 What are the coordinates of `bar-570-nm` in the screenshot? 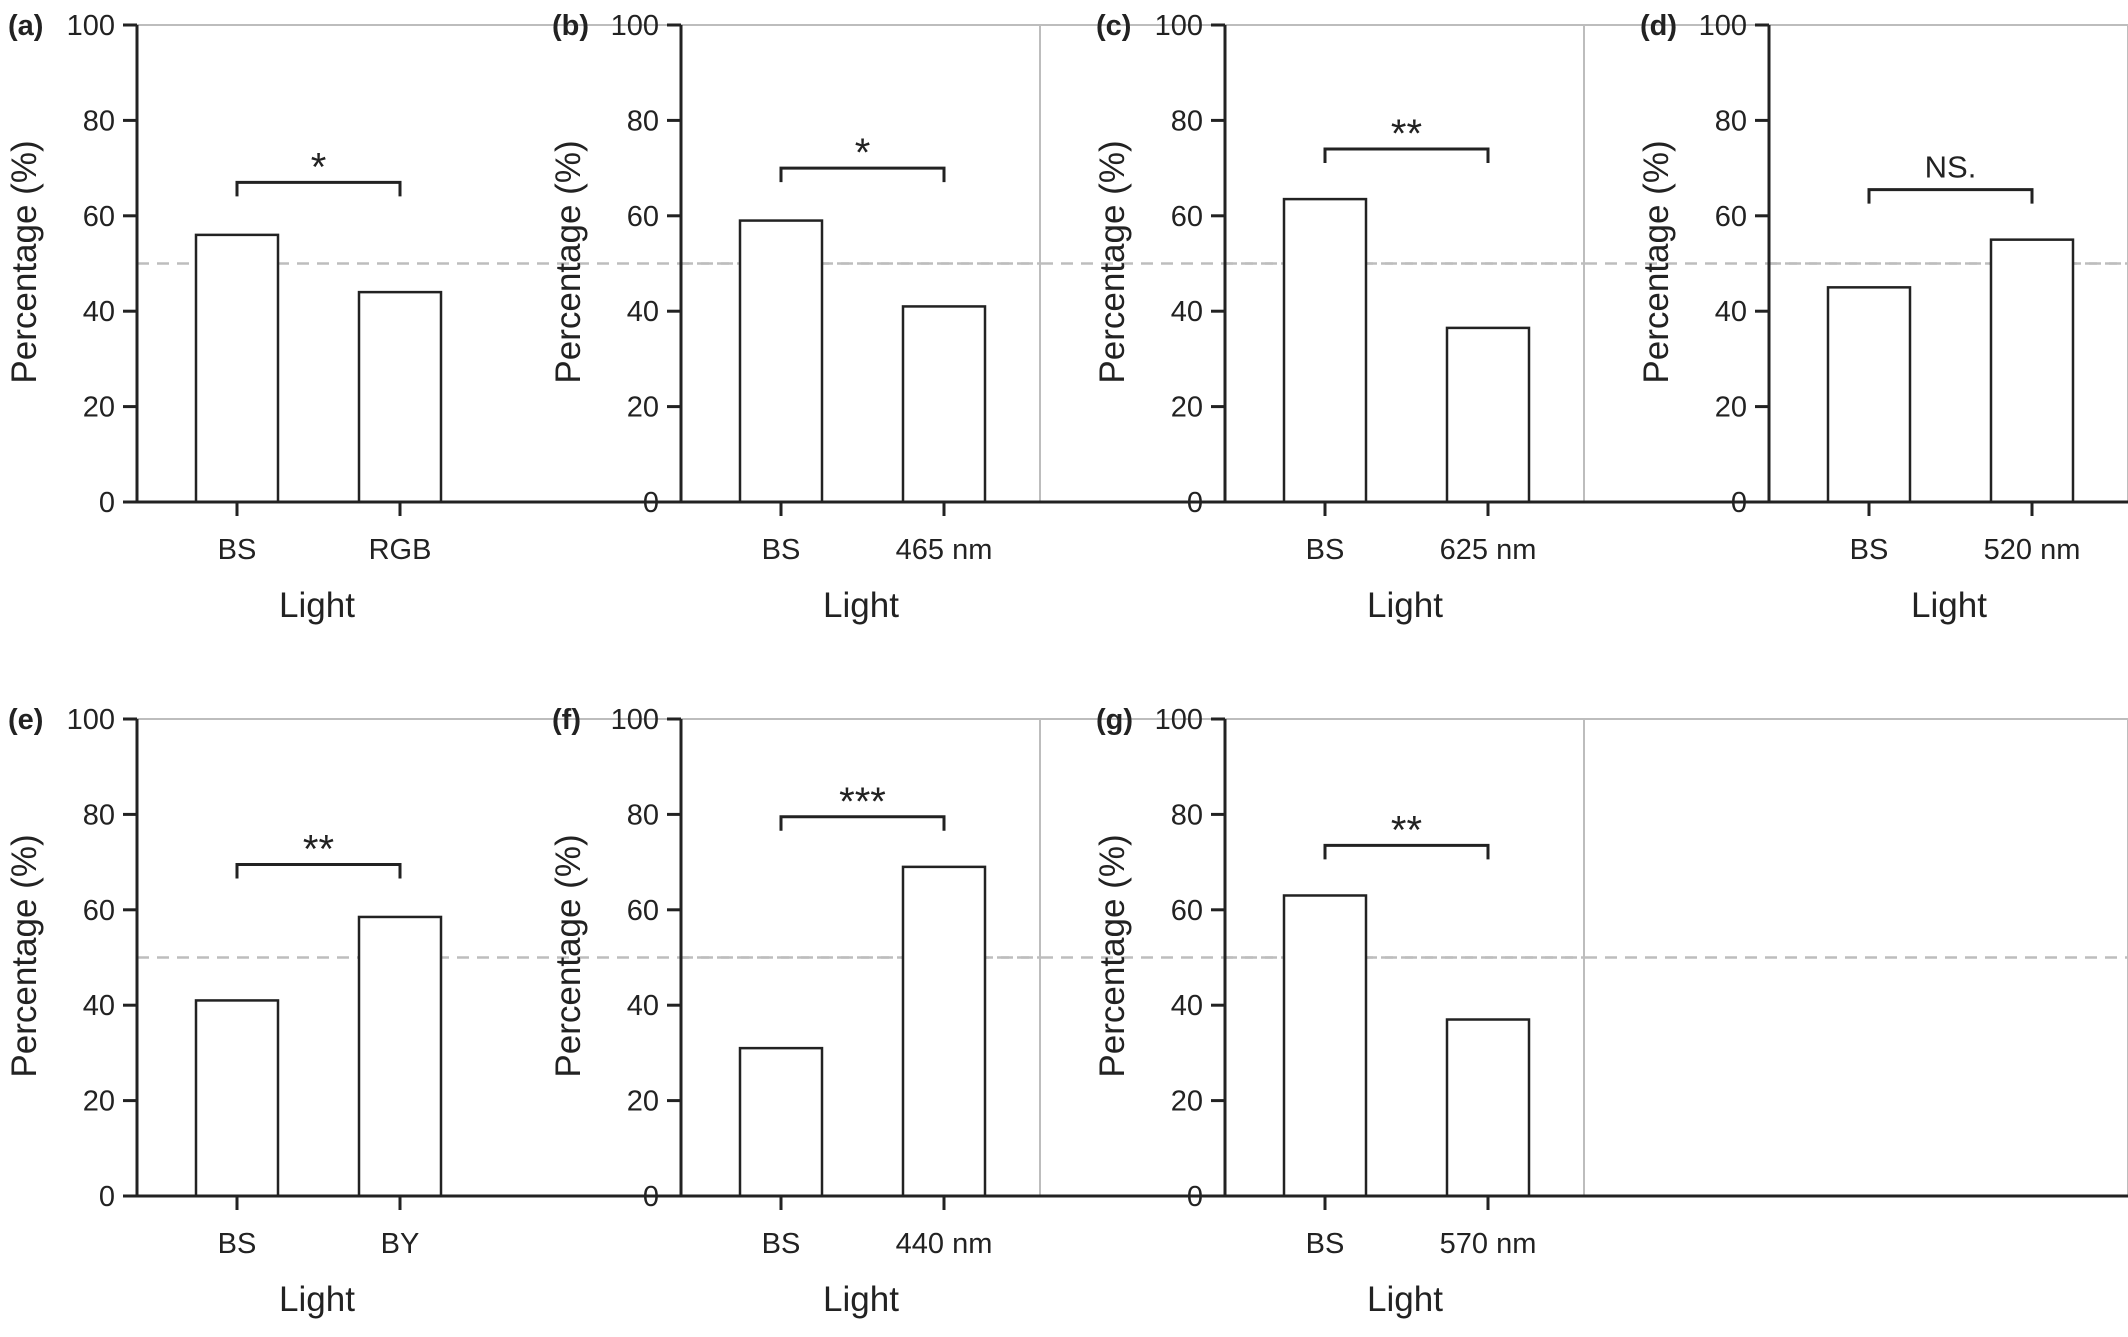 It's located at (1488, 1108).